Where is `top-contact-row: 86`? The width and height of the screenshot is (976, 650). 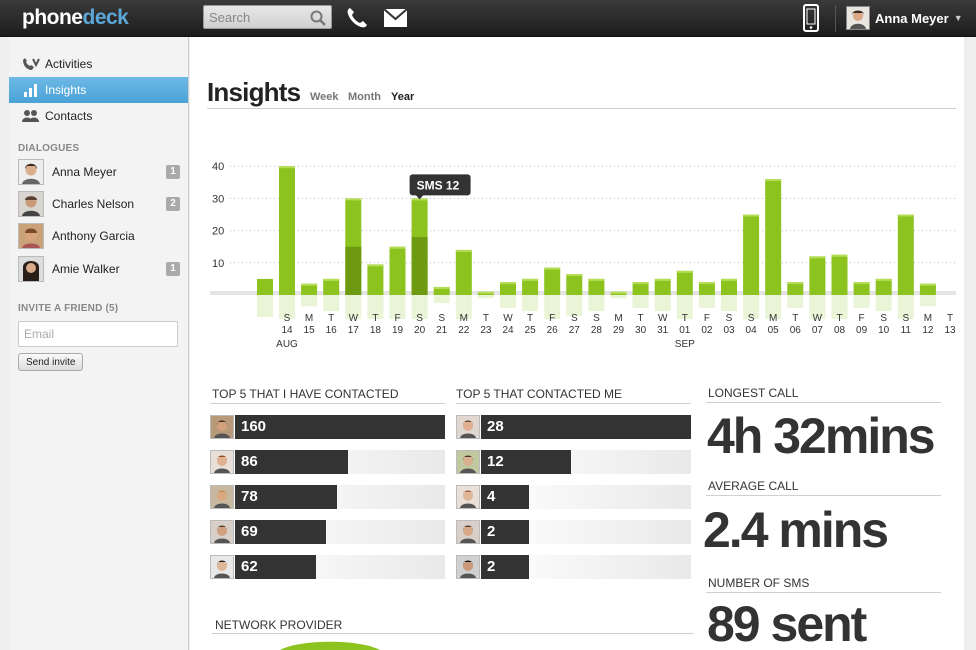
top-contact-row: 86 is located at coordinates (327, 462).